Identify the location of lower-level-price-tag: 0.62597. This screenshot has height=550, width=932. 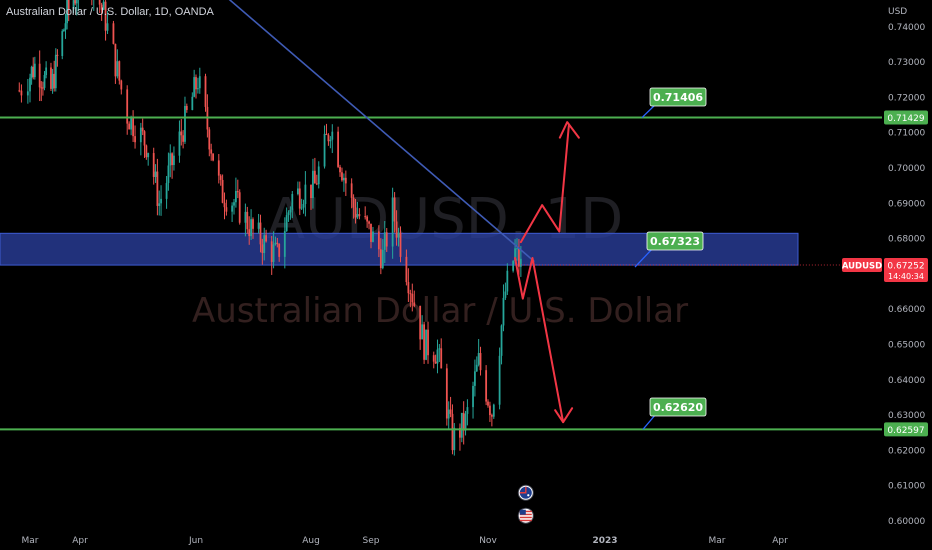
(906, 429).